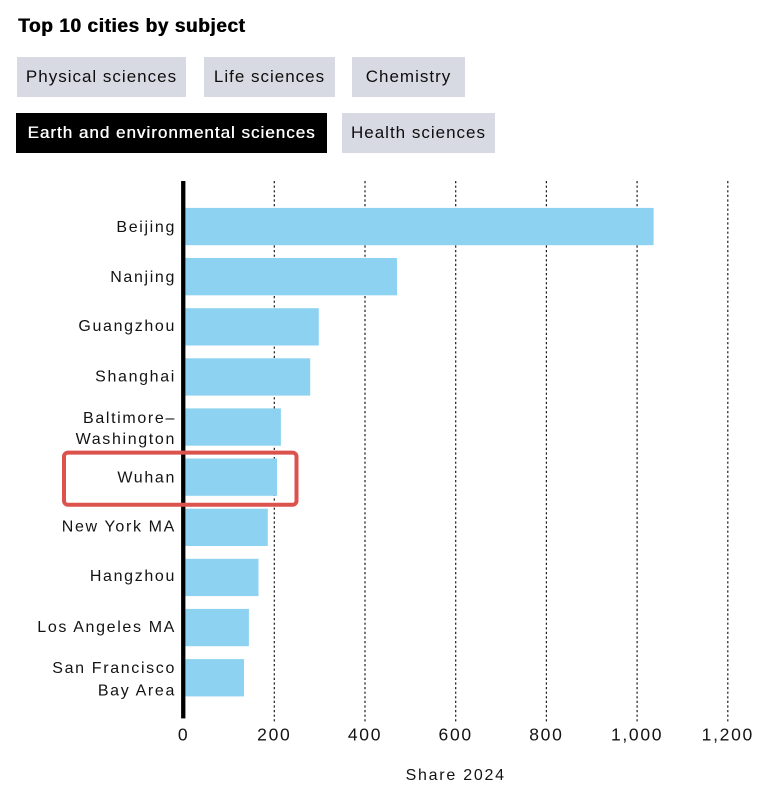 This screenshot has height=794, width=784. I want to click on svg-text: 0, so click(183, 735).